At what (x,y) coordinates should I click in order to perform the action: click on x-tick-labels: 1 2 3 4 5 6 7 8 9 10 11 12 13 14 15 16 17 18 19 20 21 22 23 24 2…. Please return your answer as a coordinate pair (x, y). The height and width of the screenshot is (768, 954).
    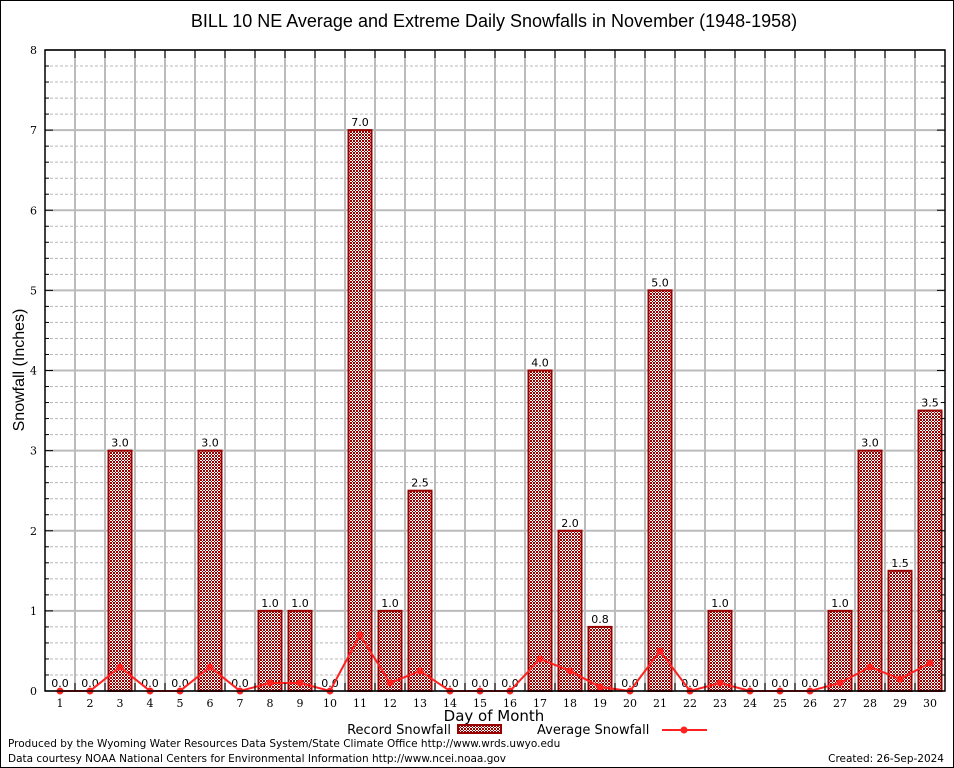
    Looking at the image, I should click on (497, 703).